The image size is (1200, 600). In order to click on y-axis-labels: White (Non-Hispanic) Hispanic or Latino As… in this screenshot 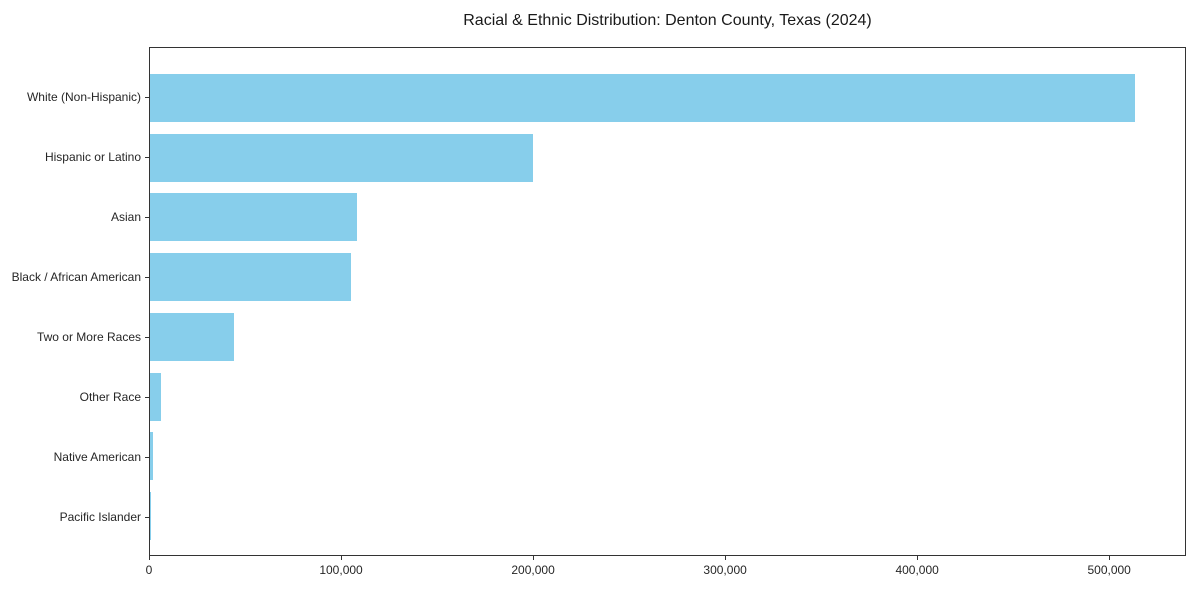, I will do `click(74, 301)`.